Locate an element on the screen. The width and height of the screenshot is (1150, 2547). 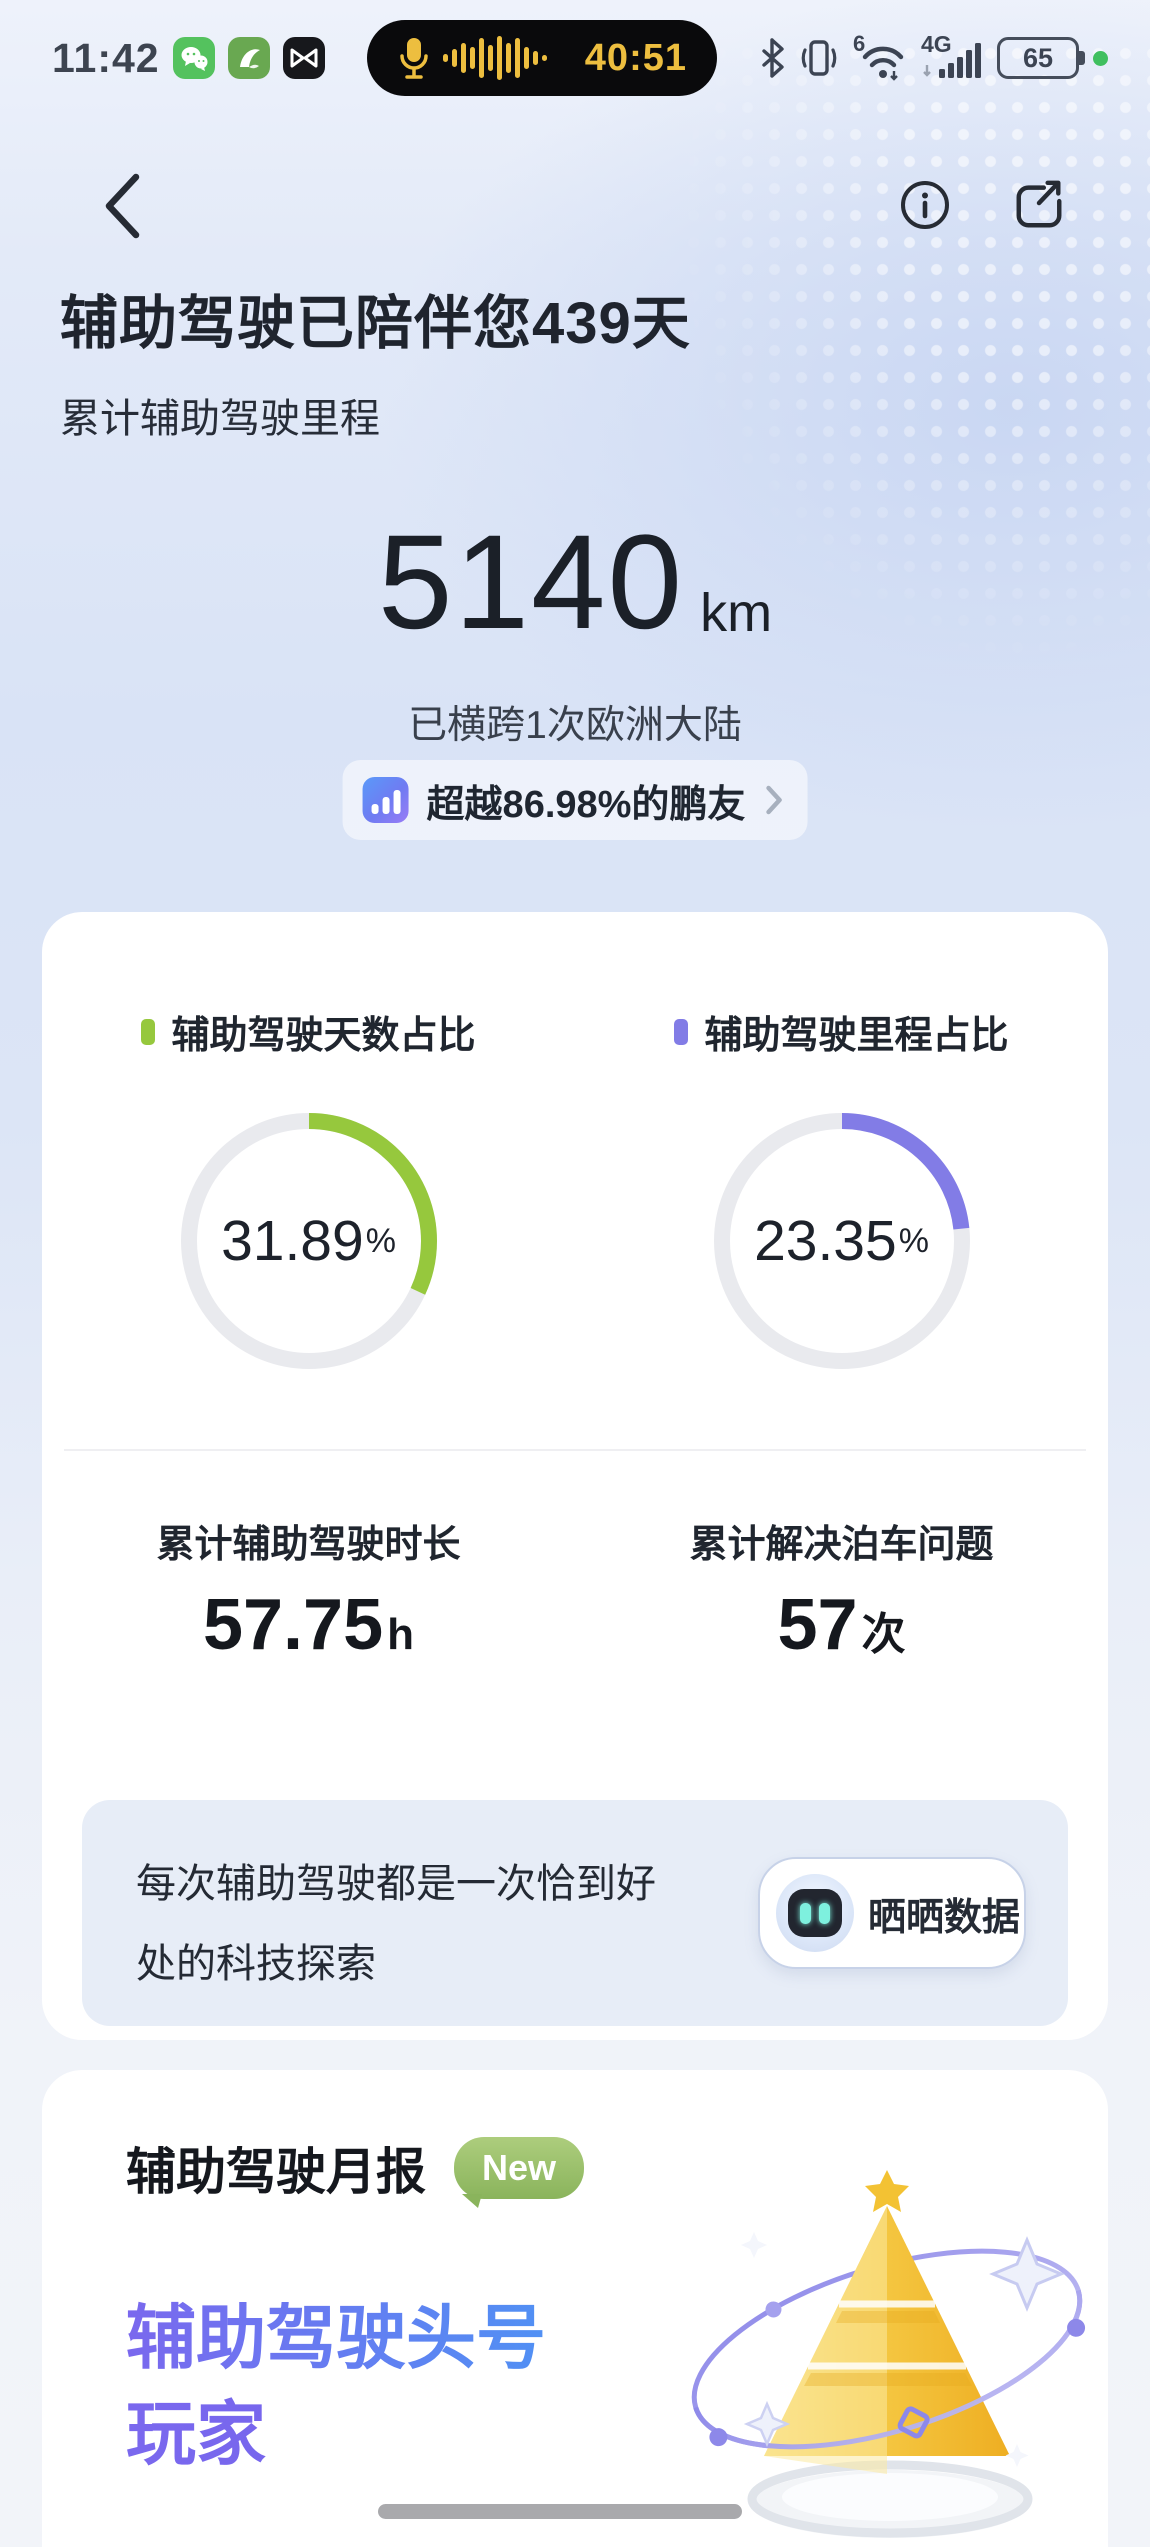
legend-days: 辅助驾驶天数占比 is located at coordinates (308, 1031).